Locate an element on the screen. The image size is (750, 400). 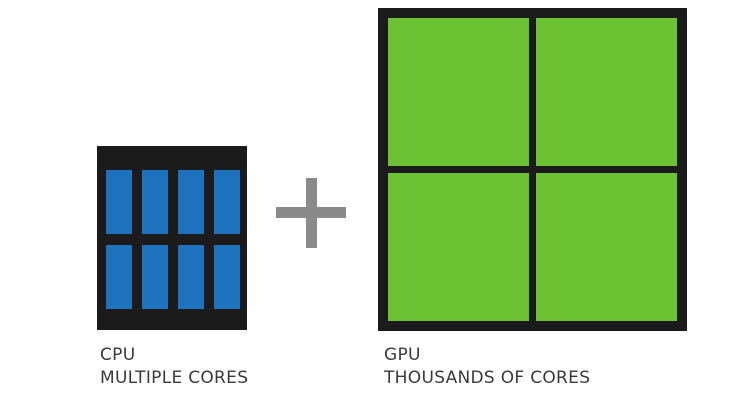
cpu-title: CPU is located at coordinates (118, 355).